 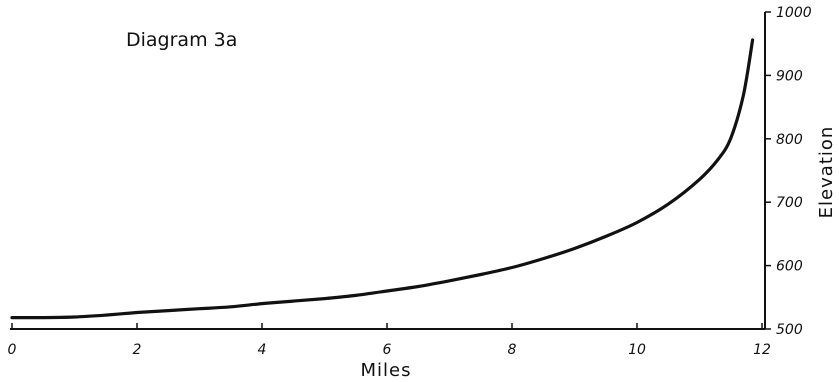 I want to click on y-axis-label: Elevation, so click(x=826, y=172).